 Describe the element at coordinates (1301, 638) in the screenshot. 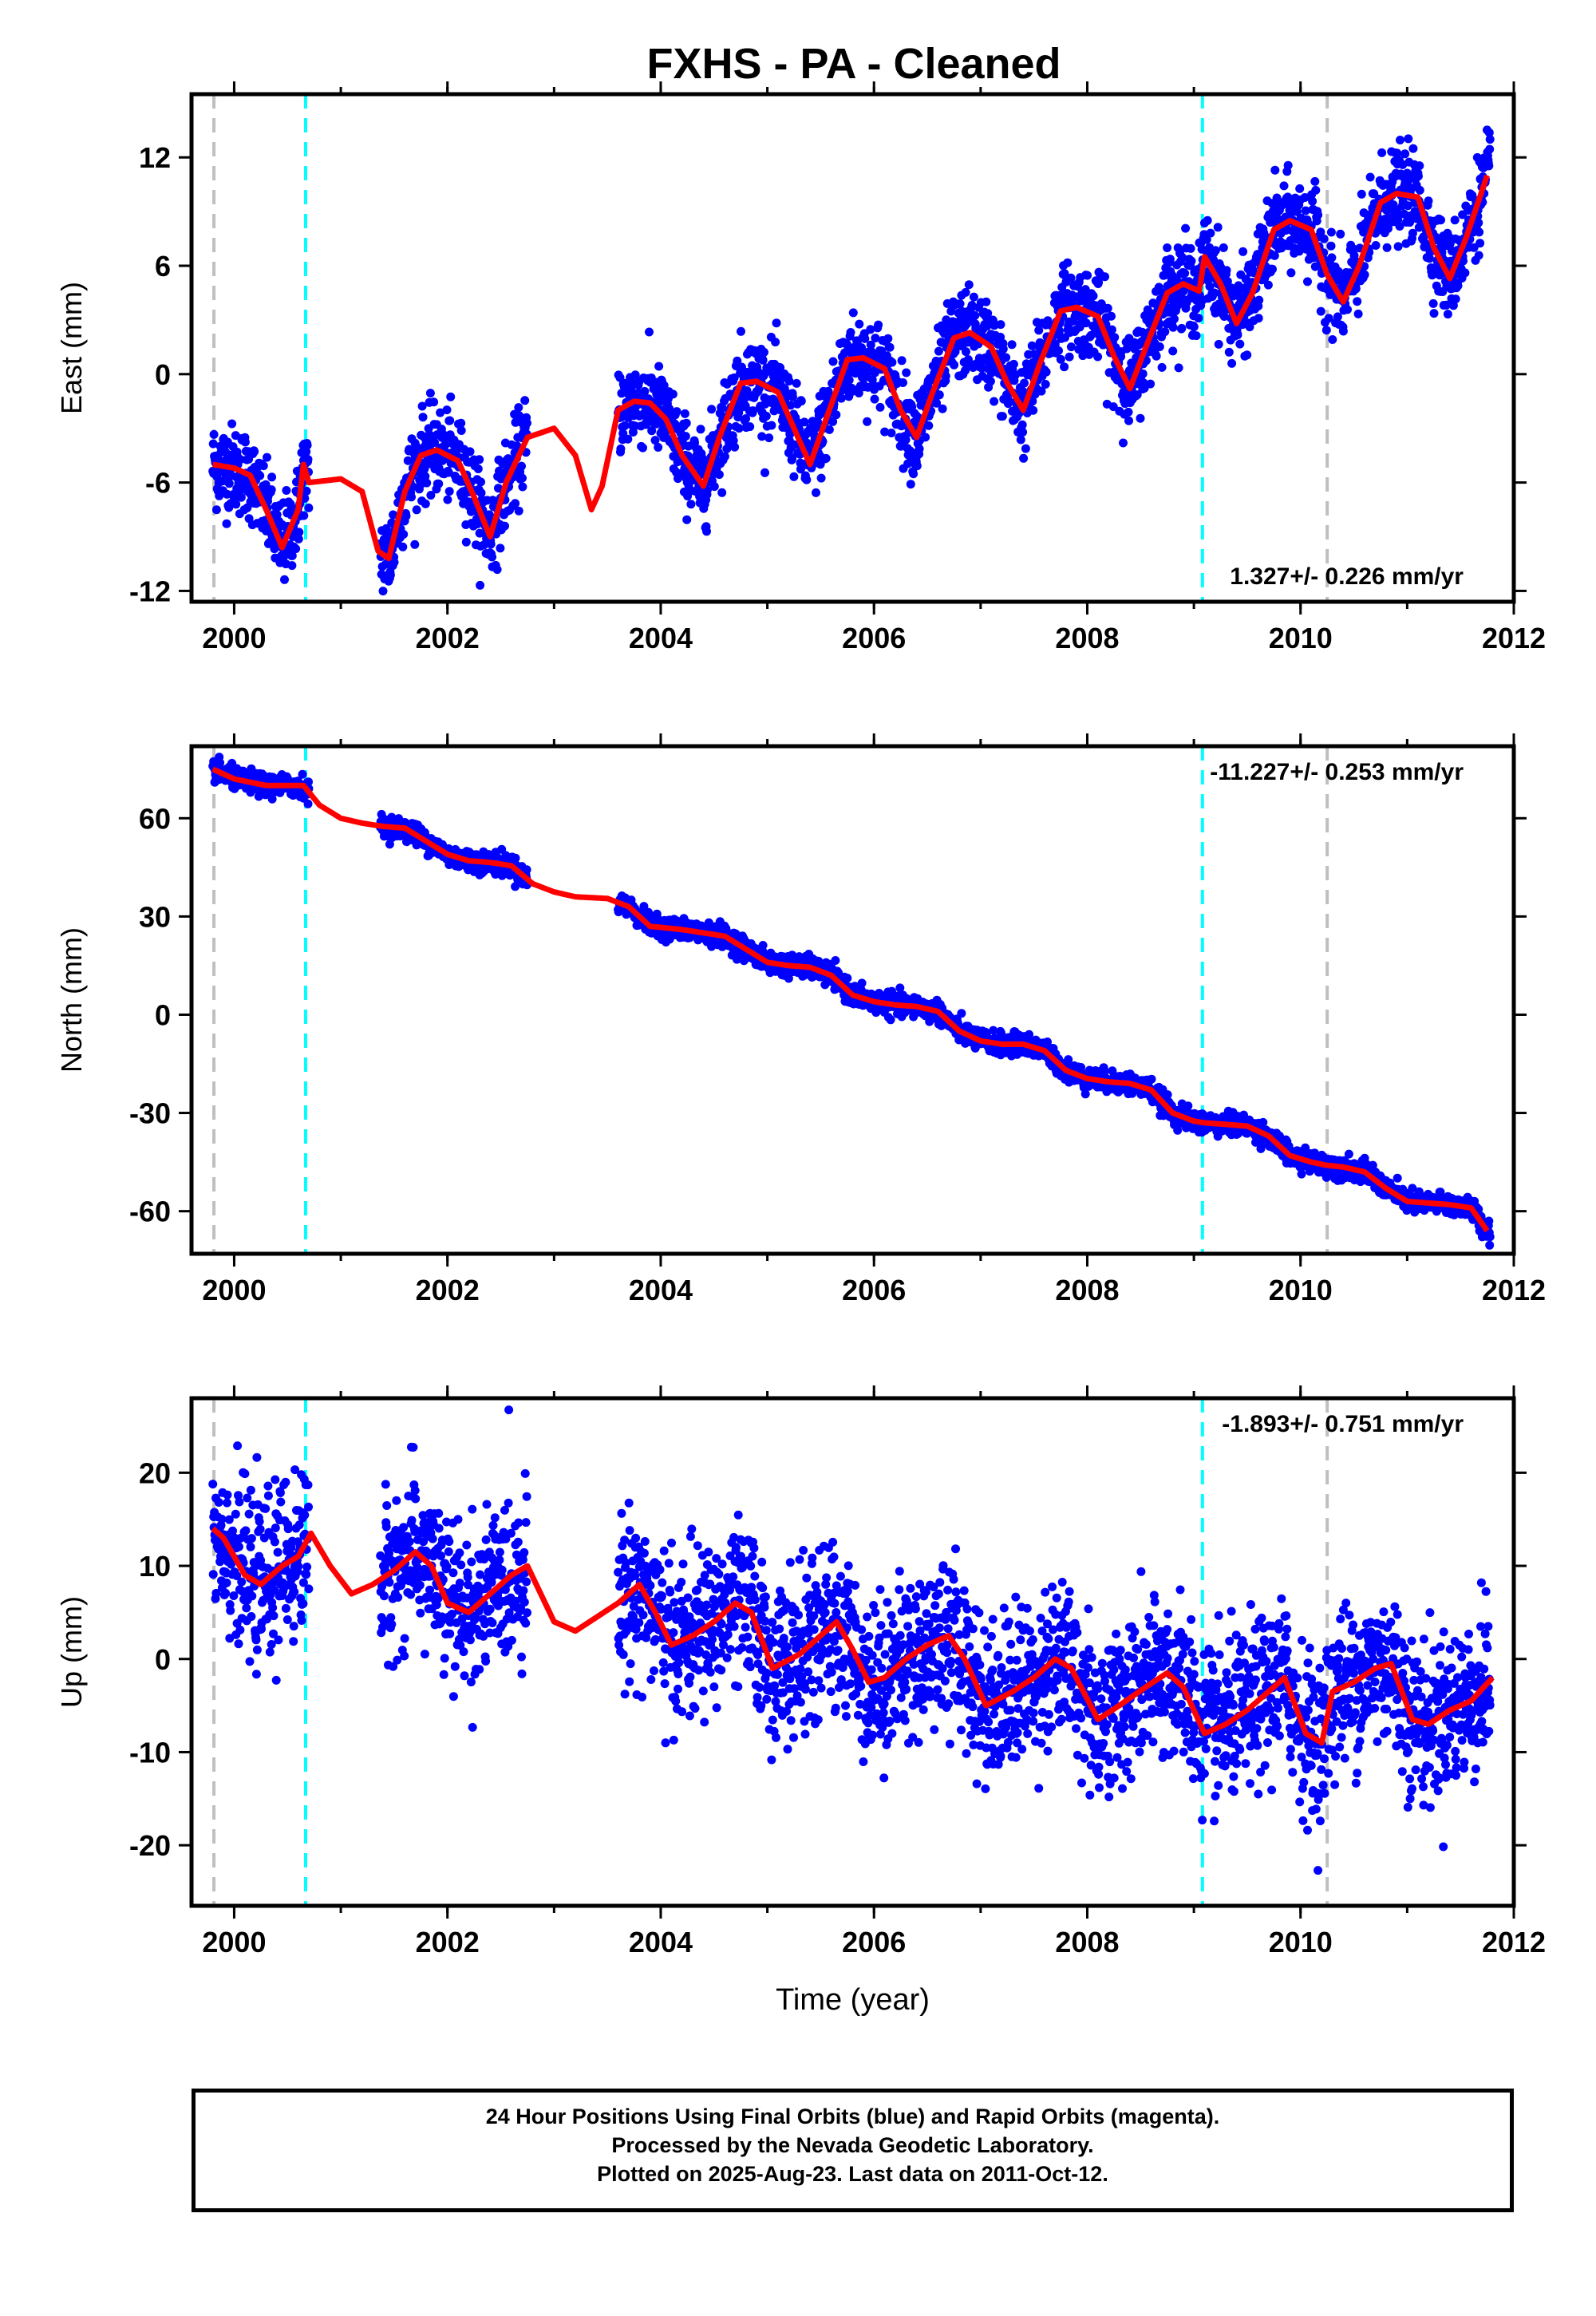

I see `x-tick-label: 2010` at that location.